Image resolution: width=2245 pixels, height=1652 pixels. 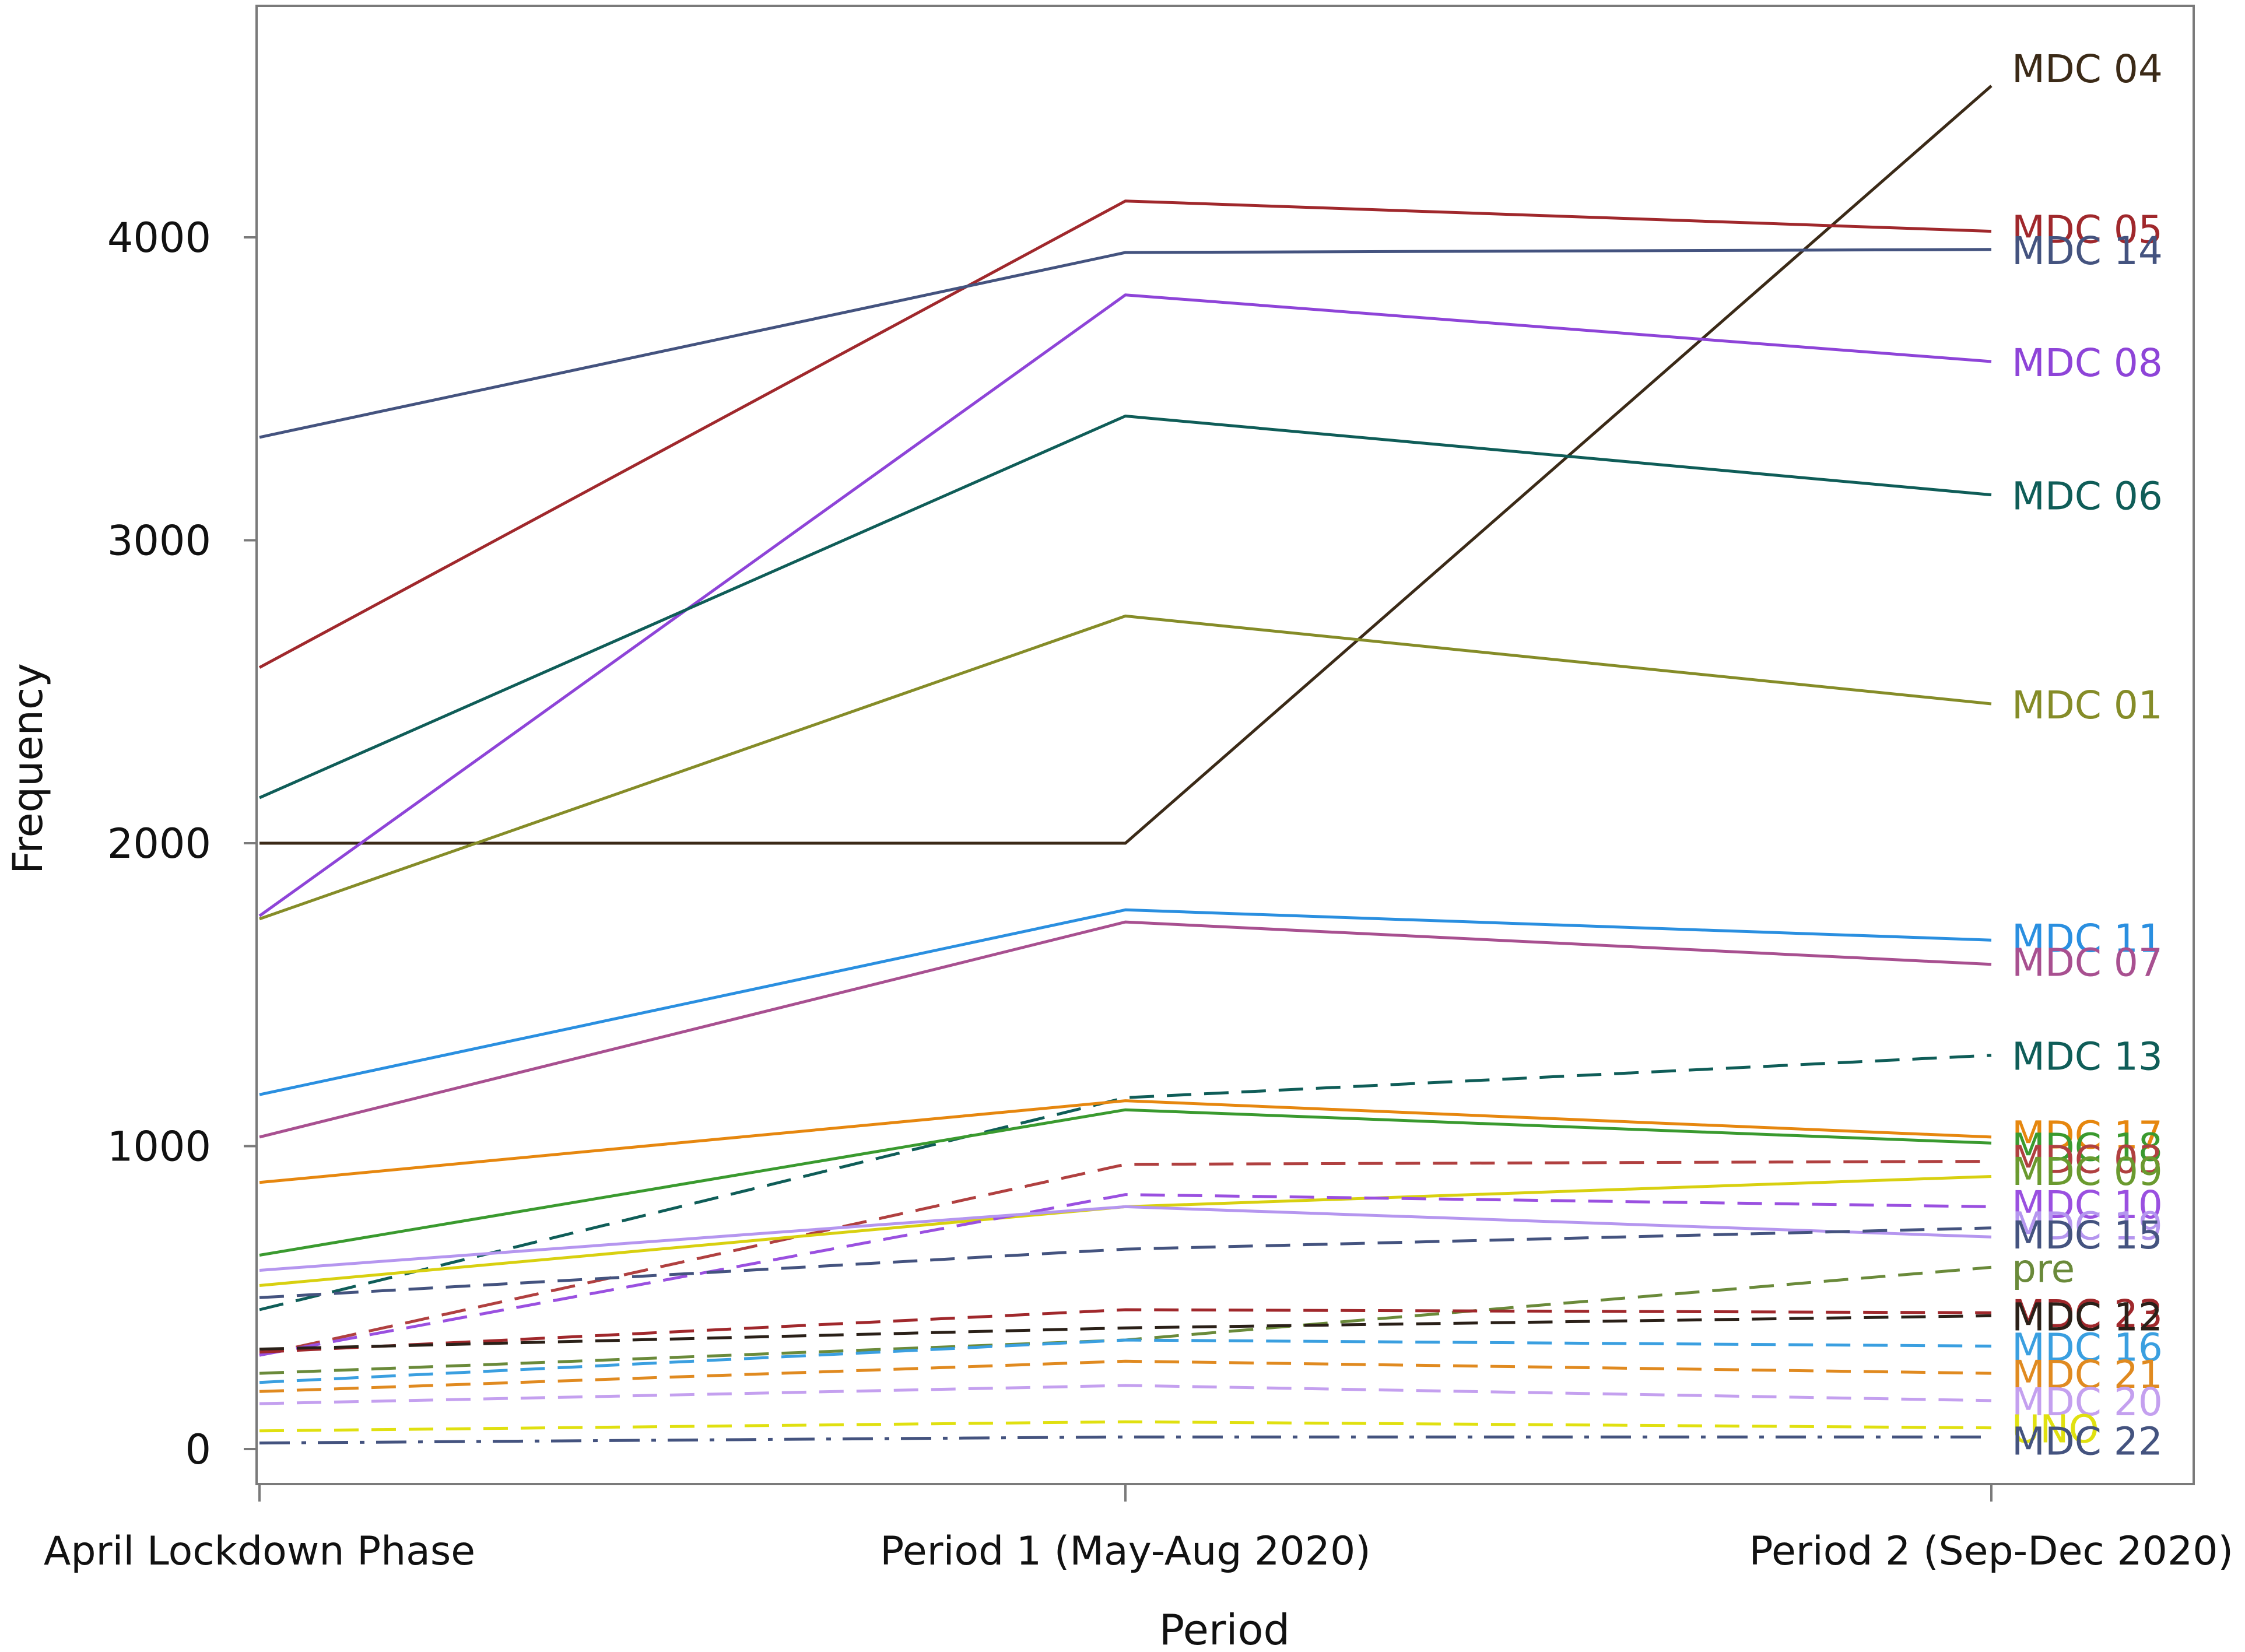 What do you see at coordinates (2087, 69) in the screenshot?
I see `series-end-label: MDC 04` at bounding box center [2087, 69].